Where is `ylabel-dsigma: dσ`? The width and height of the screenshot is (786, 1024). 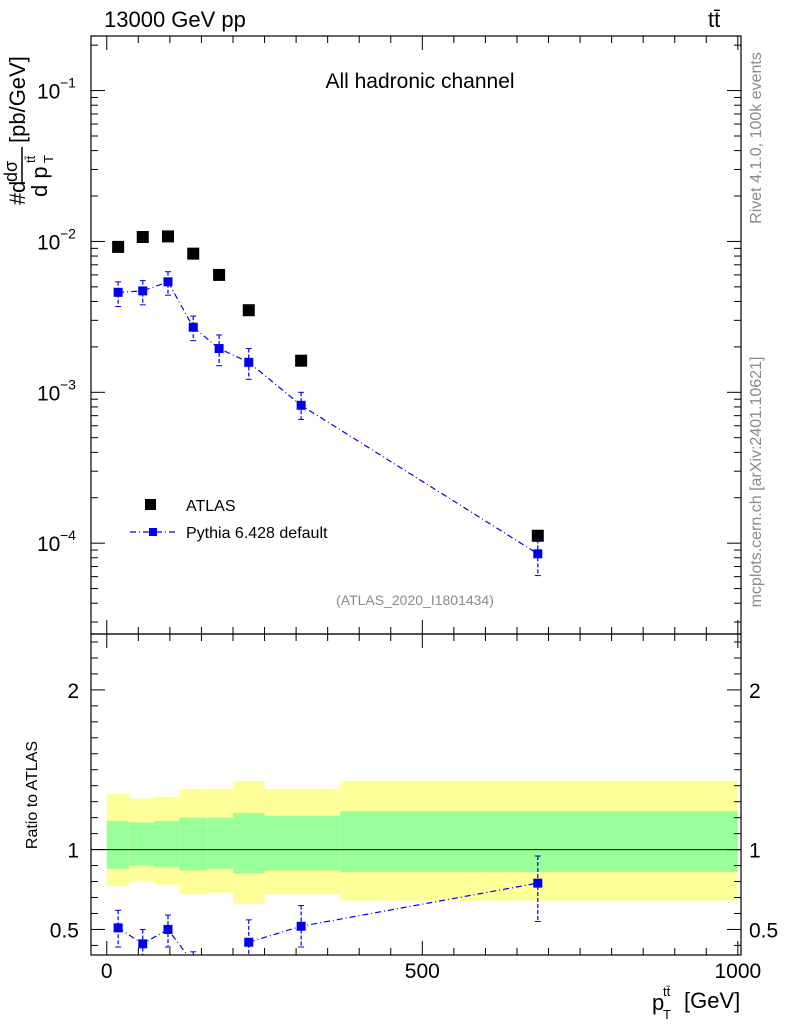 ylabel-dsigma: dσ is located at coordinates (11, 171).